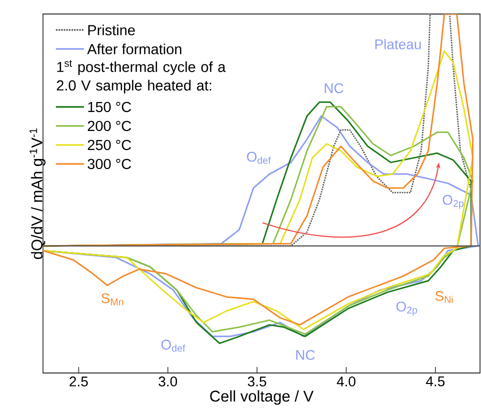 The image size is (481, 420). What do you see at coordinates (257, 381) in the screenshot?
I see `x-tick-label: 3.5` at bounding box center [257, 381].